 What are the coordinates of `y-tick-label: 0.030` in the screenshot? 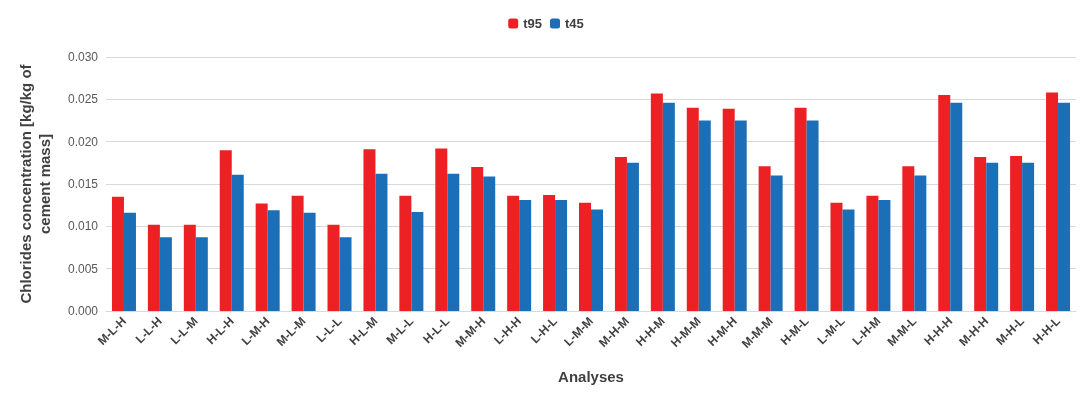 It's located at (83, 57).